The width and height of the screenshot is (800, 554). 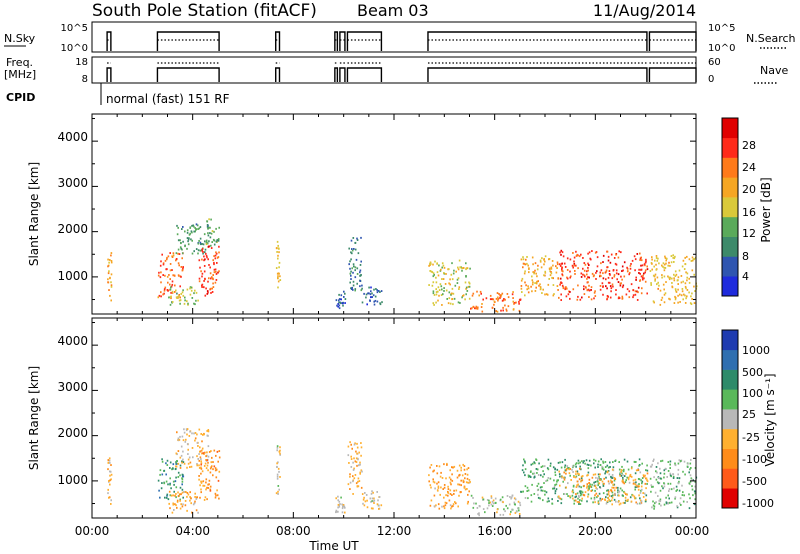 I want to click on x-axis-label: Time UT, so click(x=333, y=546).